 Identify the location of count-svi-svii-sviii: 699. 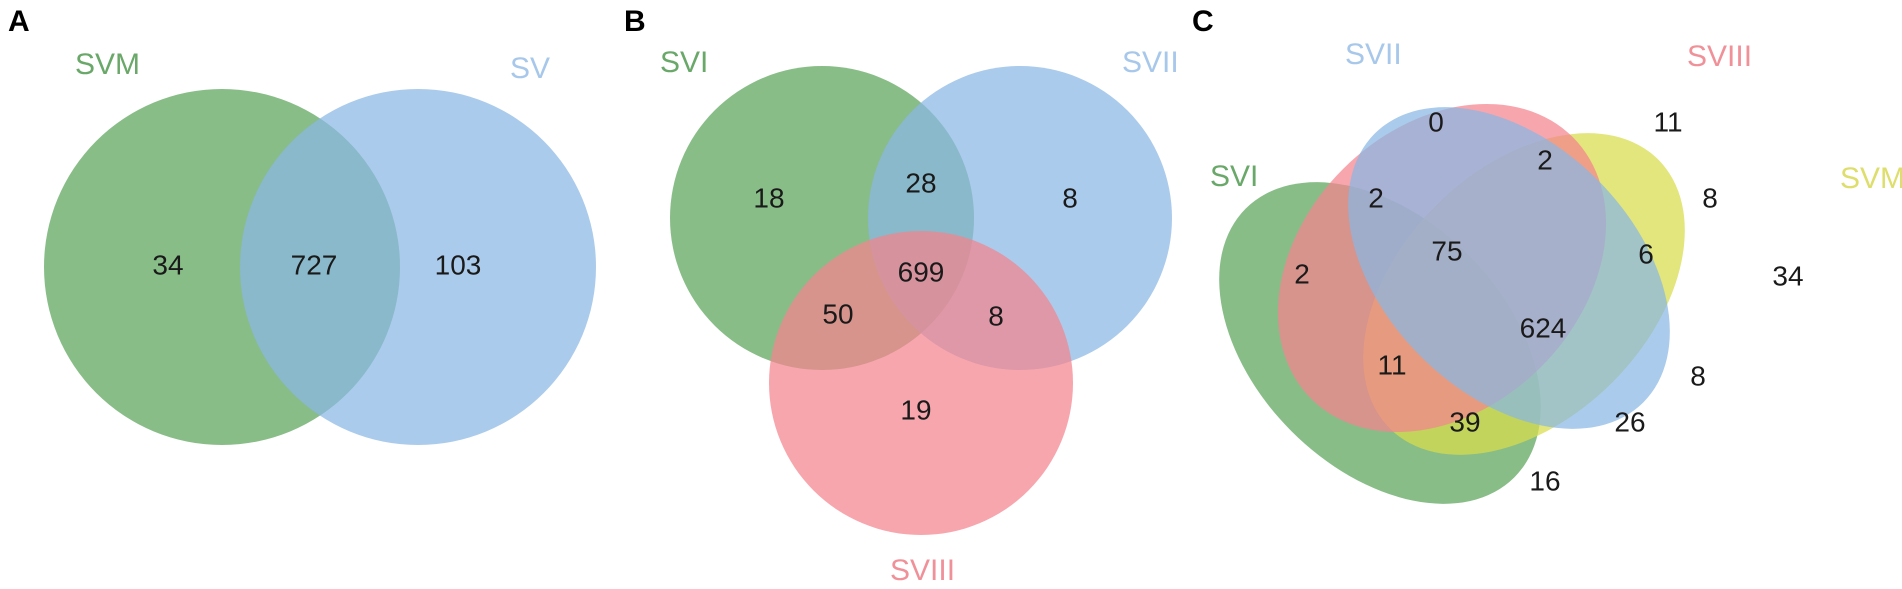
(921, 271).